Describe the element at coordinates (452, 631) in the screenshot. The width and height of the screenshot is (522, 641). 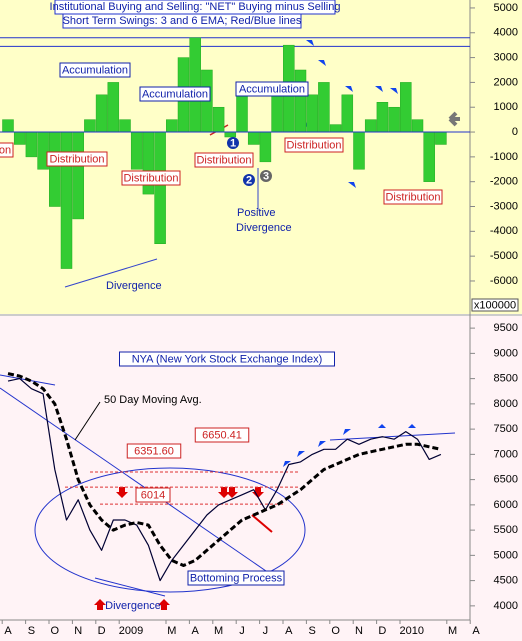
I see `x-tick-label: M` at that location.